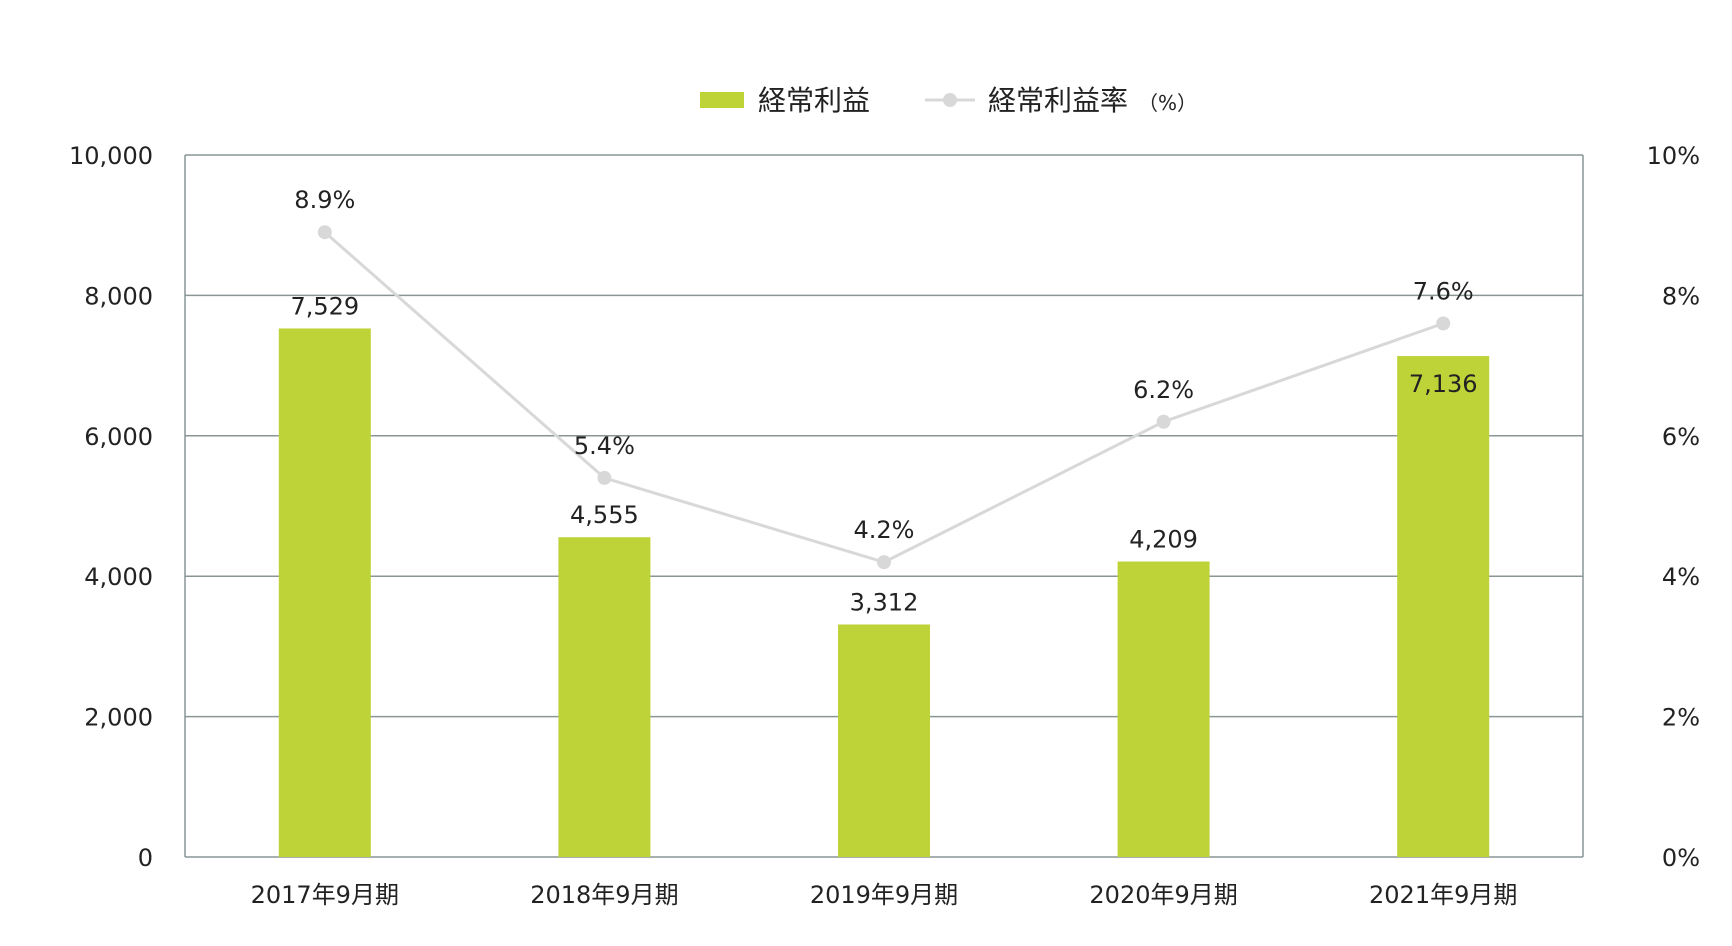  What do you see at coordinates (118, 296) in the screenshot?
I see `left-tick-label: 8,000` at bounding box center [118, 296].